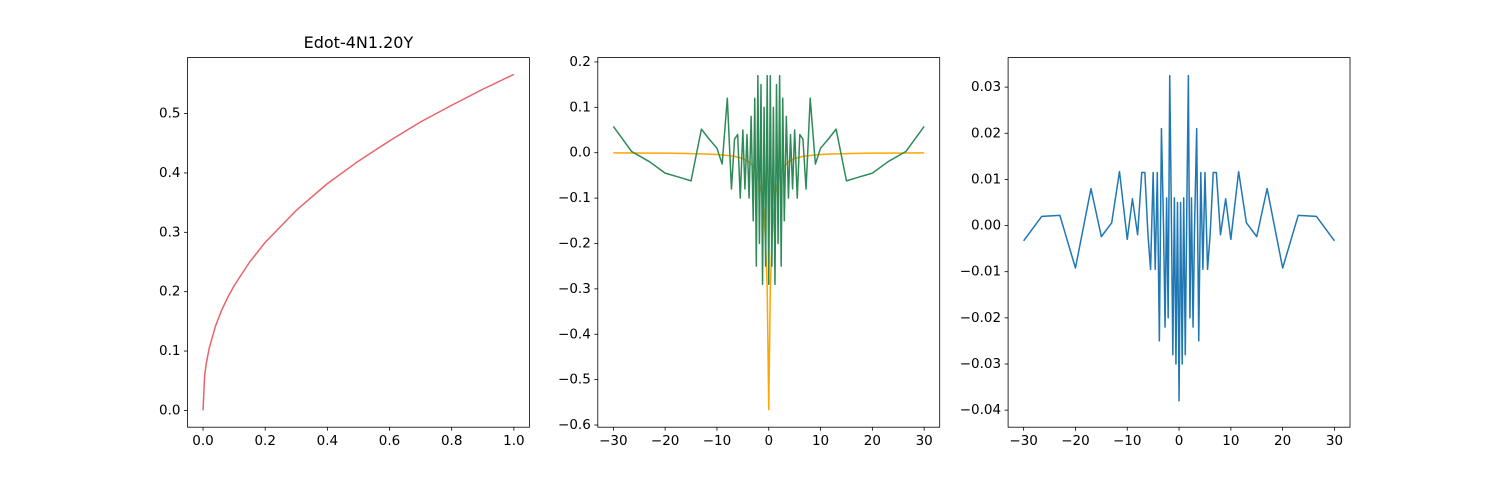 Image resolution: width=1500 pixels, height=480 pixels. Describe the element at coordinates (574, 334) in the screenshot. I see `y-tick-label: −0.4` at that location.